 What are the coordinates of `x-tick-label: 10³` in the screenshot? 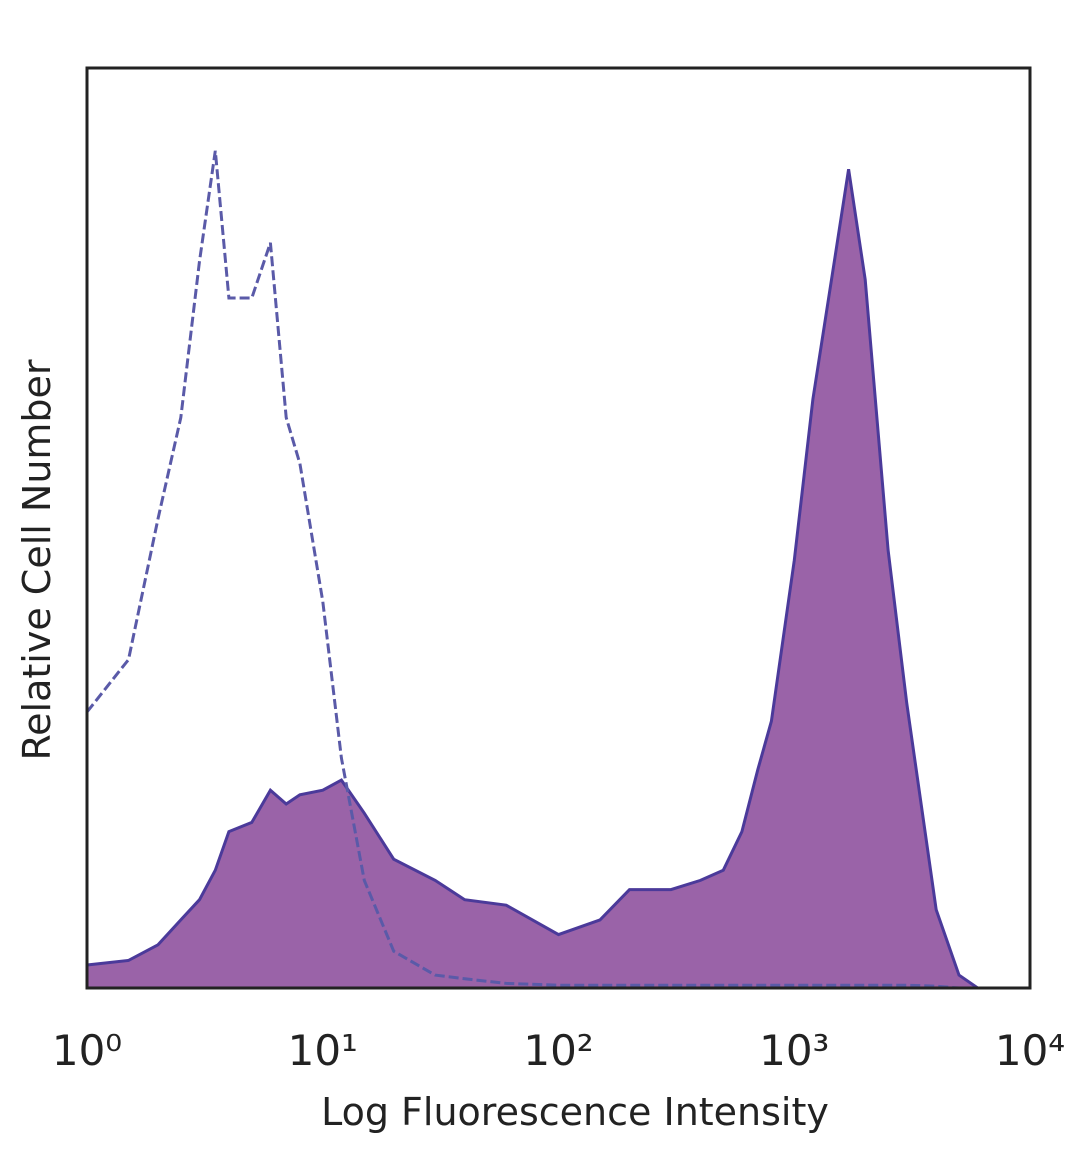 It's located at (794, 1050).